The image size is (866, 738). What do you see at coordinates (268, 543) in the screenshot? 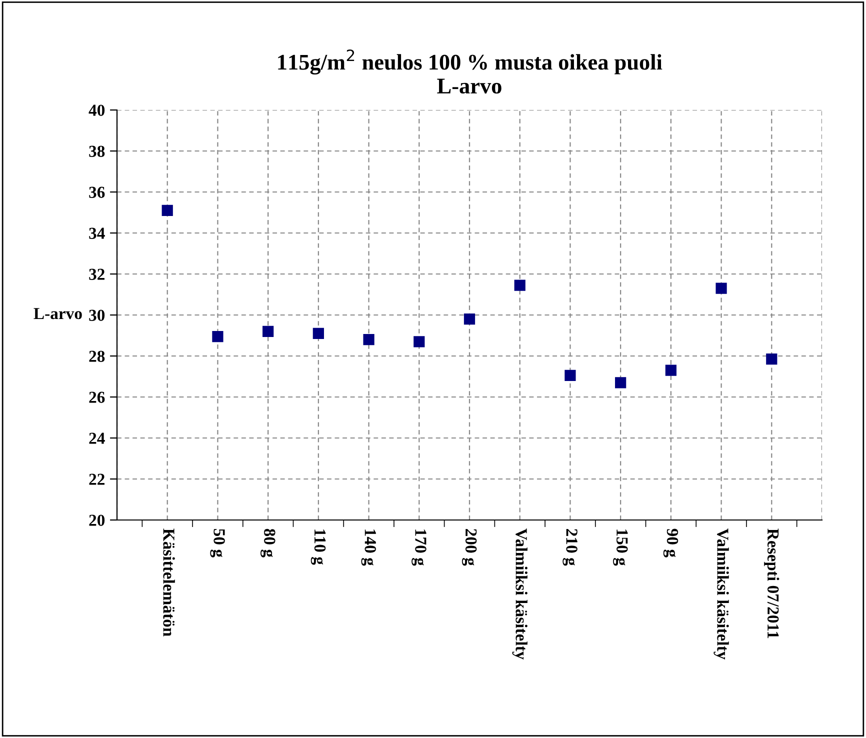
I see `x-tick-label: 80 g` at bounding box center [268, 543].